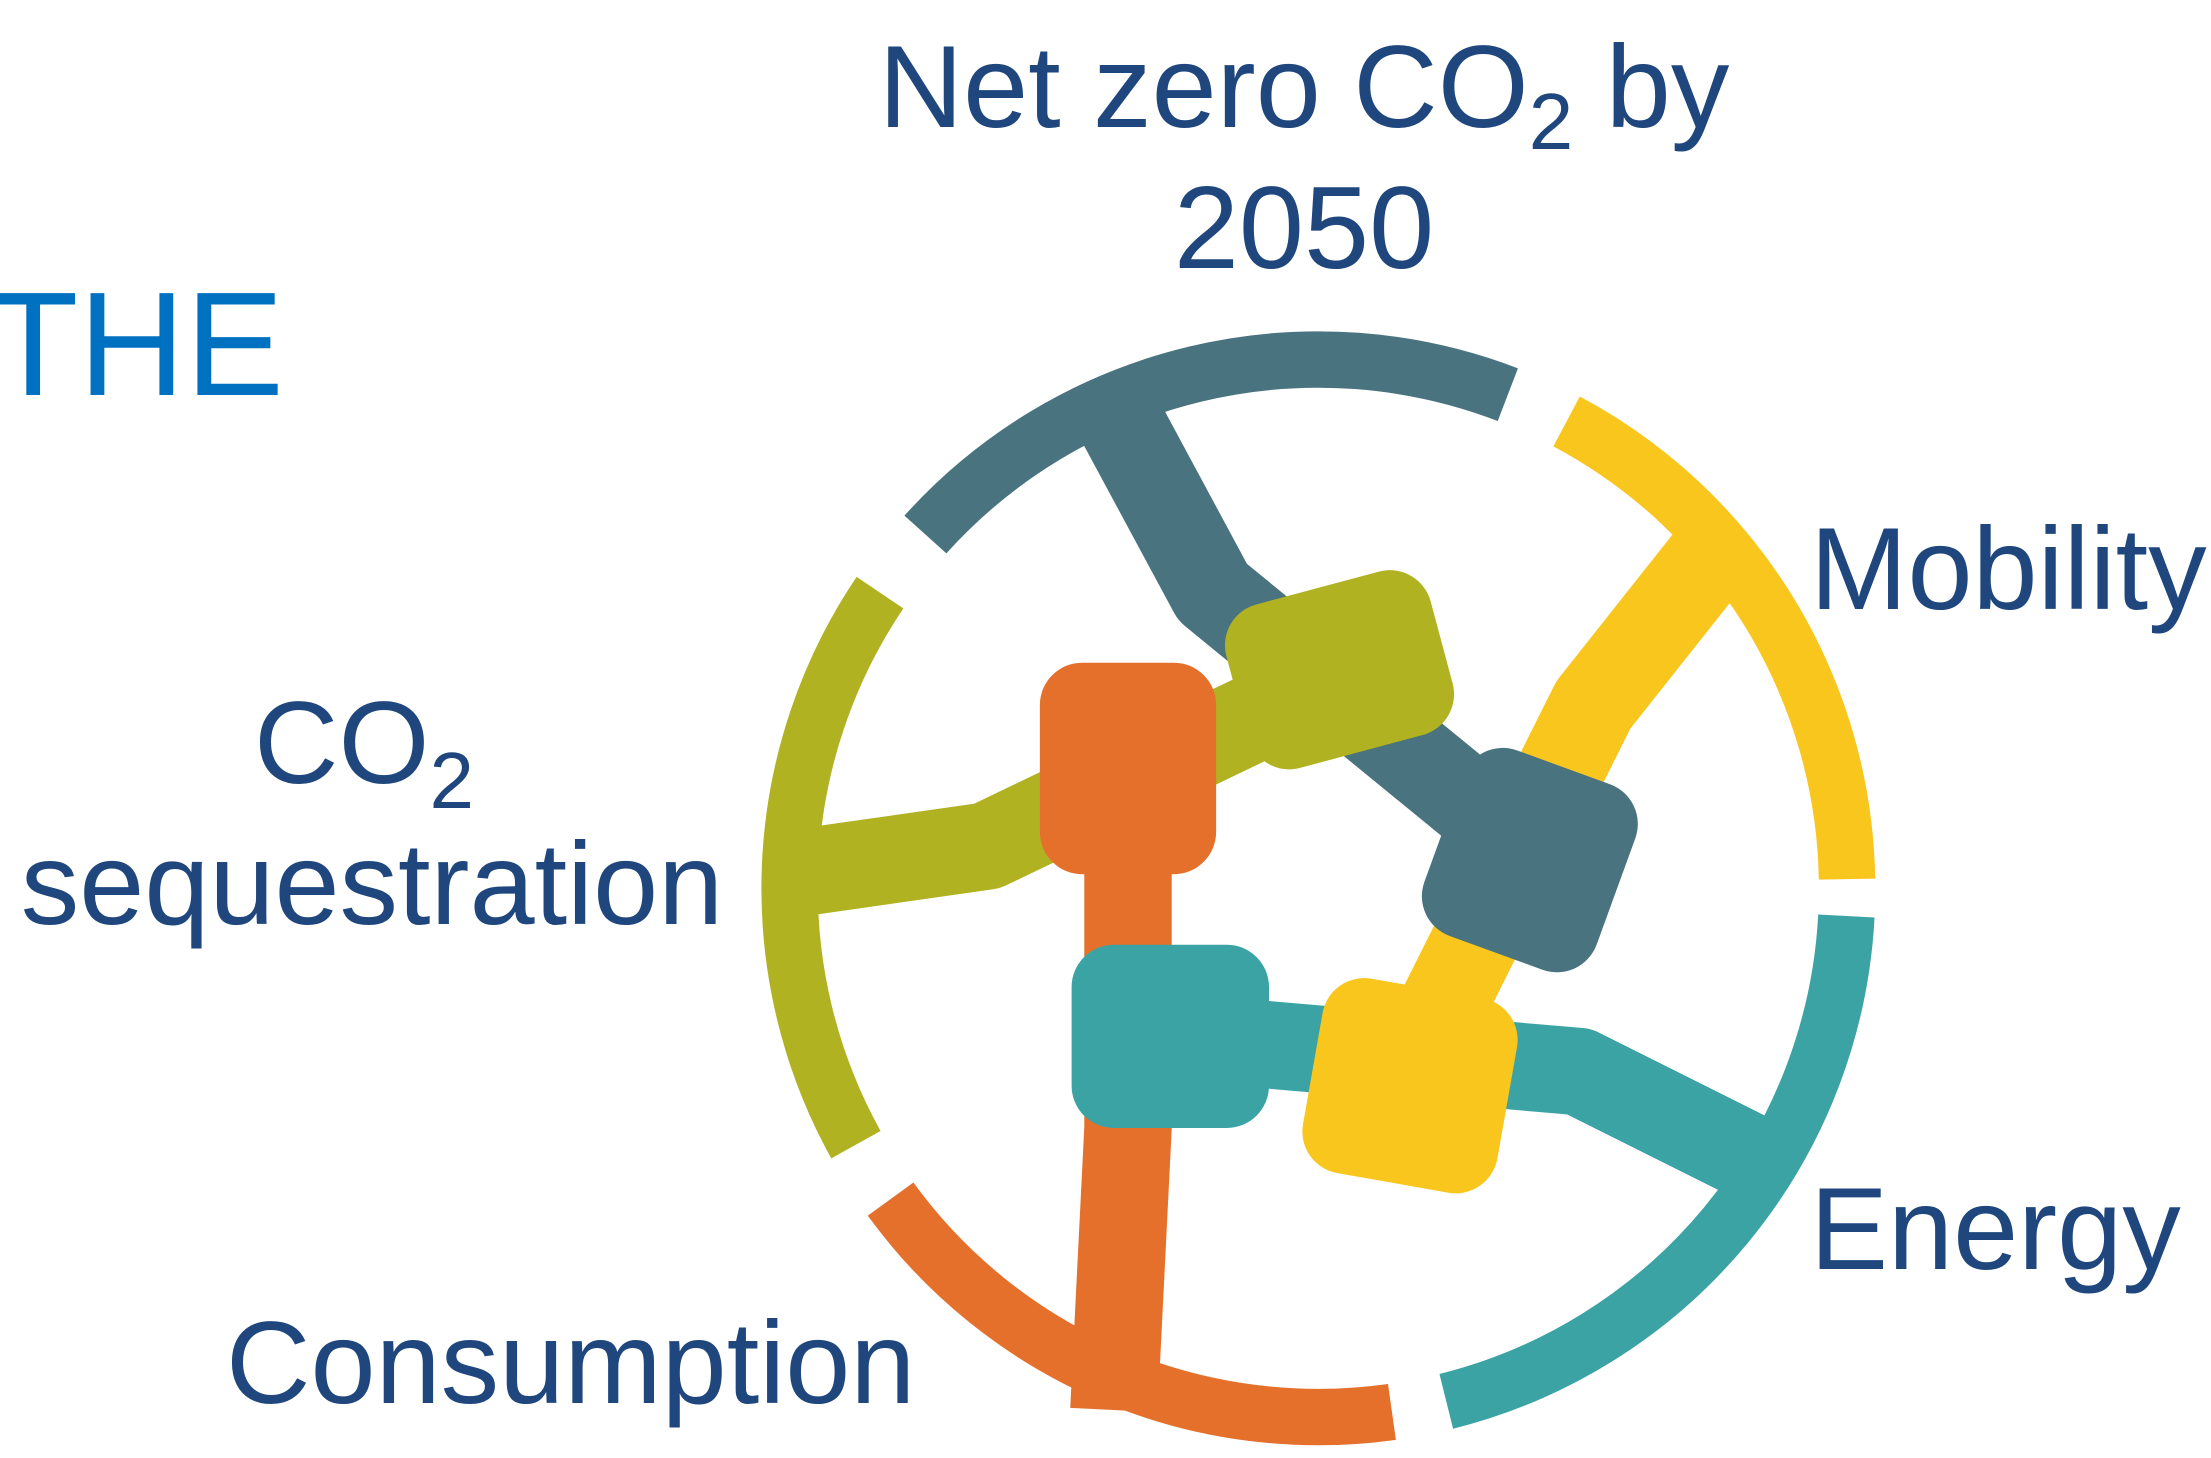 Image resolution: width=2211 pixels, height=1458 pixels. What do you see at coordinates (1551, 121) in the screenshot?
I see `goal-subscript: 2` at bounding box center [1551, 121].